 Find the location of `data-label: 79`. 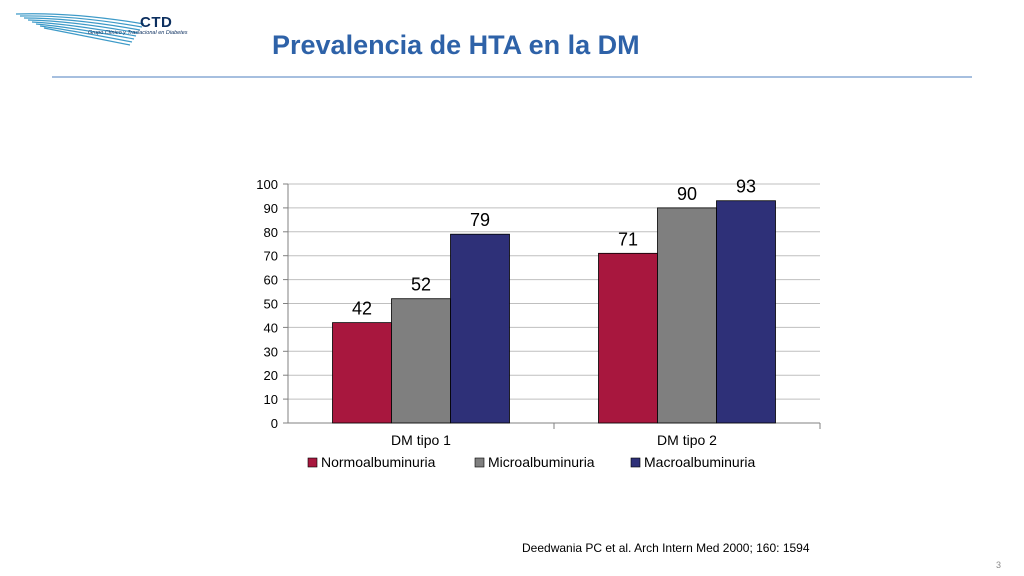

data-label: 79 is located at coordinates (480, 220).